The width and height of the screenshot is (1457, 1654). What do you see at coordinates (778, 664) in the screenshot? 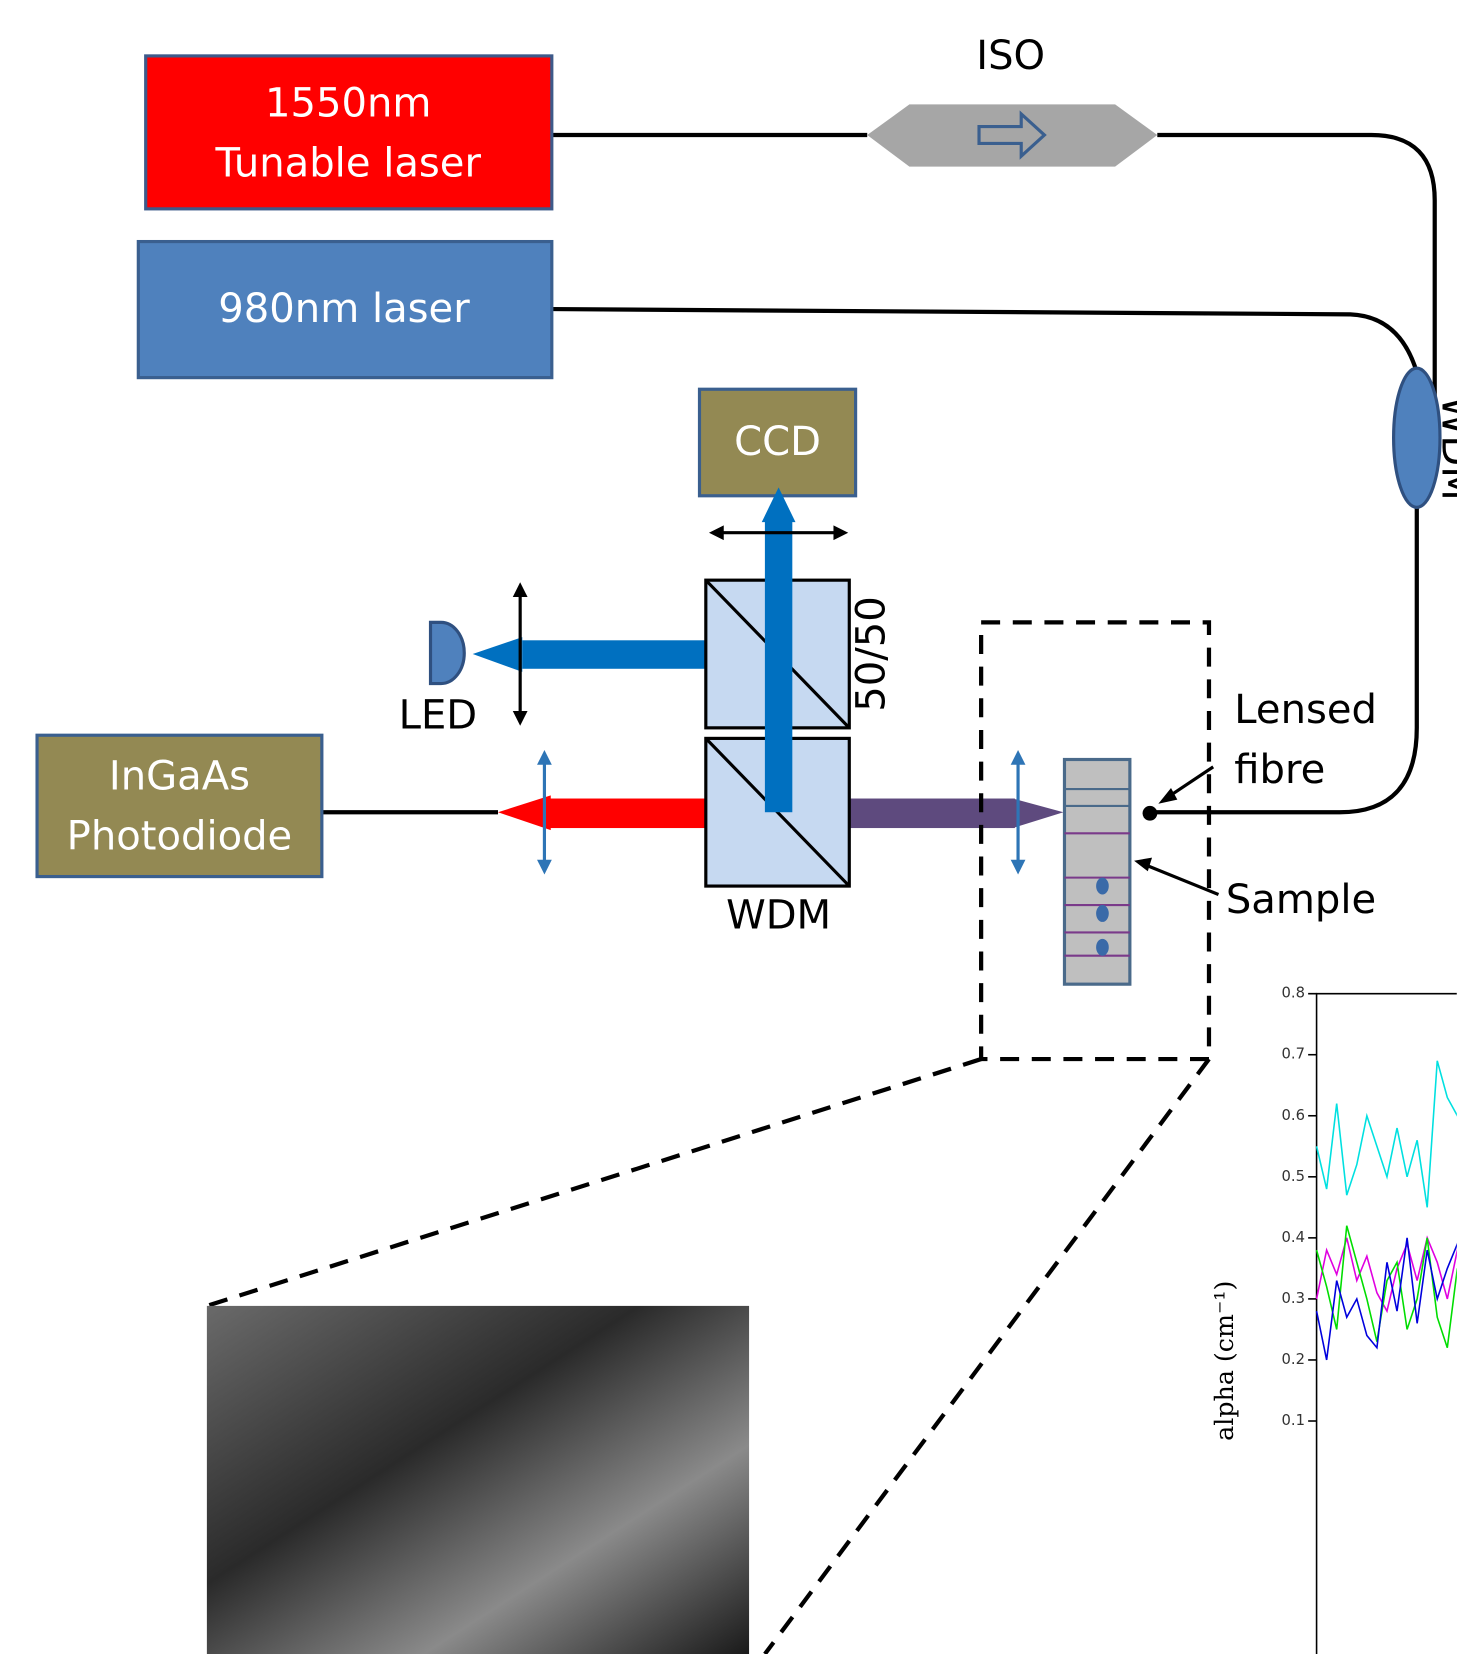
I see `ccd-beam` at bounding box center [778, 664].